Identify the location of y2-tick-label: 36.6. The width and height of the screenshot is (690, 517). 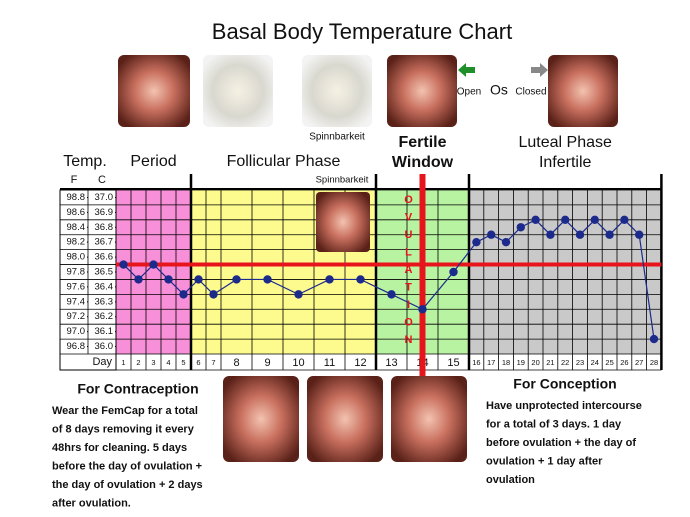
(104, 257).